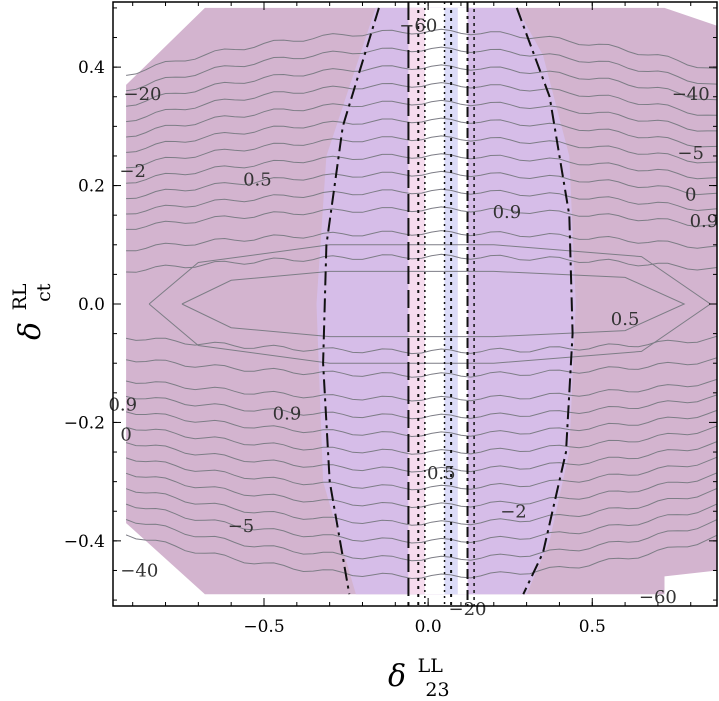 This screenshot has width=719, height=701. What do you see at coordinates (91, 187) in the screenshot?
I see `y-tick-label: 0.2` at bounding box center [91, 187].